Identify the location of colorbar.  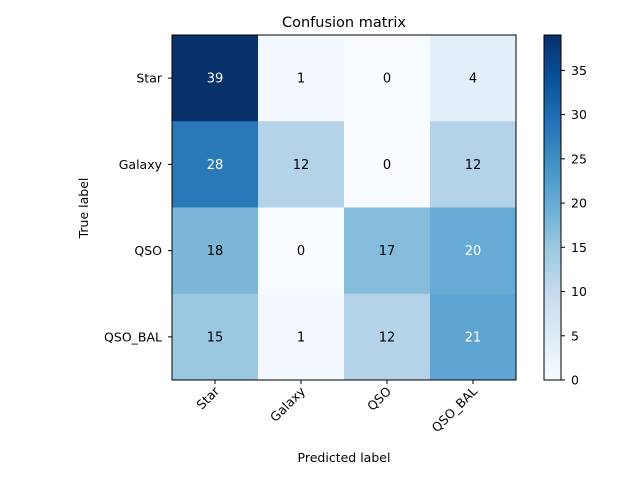
(552, 207).